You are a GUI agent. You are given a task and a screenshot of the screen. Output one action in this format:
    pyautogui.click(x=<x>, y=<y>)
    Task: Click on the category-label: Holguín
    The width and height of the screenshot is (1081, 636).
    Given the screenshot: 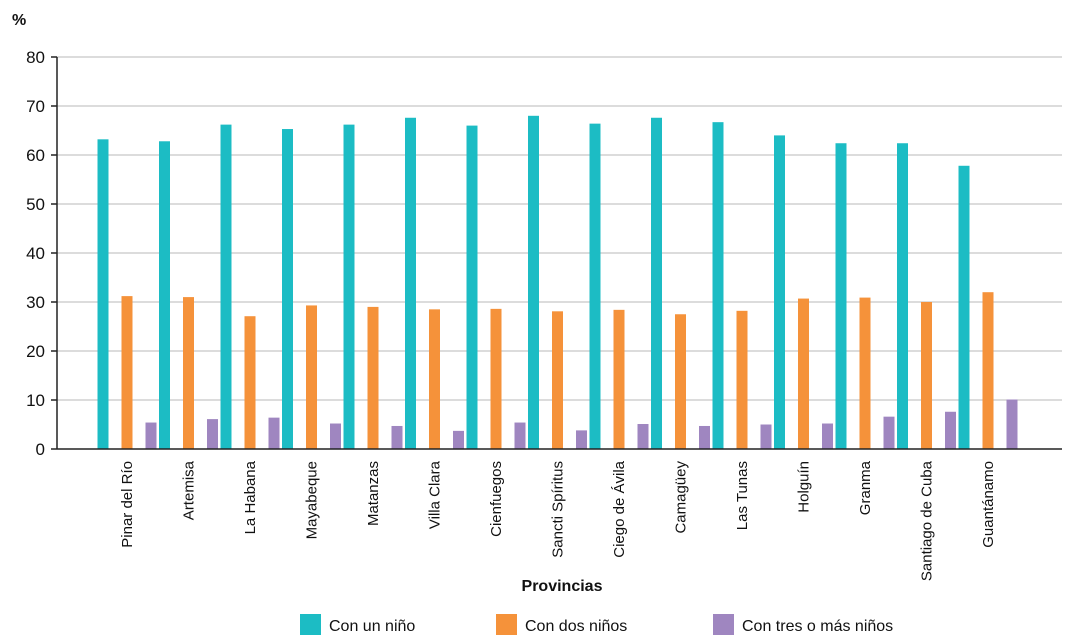 What is the action you would take?
    pyautogui.click(x=804, y=487)
    